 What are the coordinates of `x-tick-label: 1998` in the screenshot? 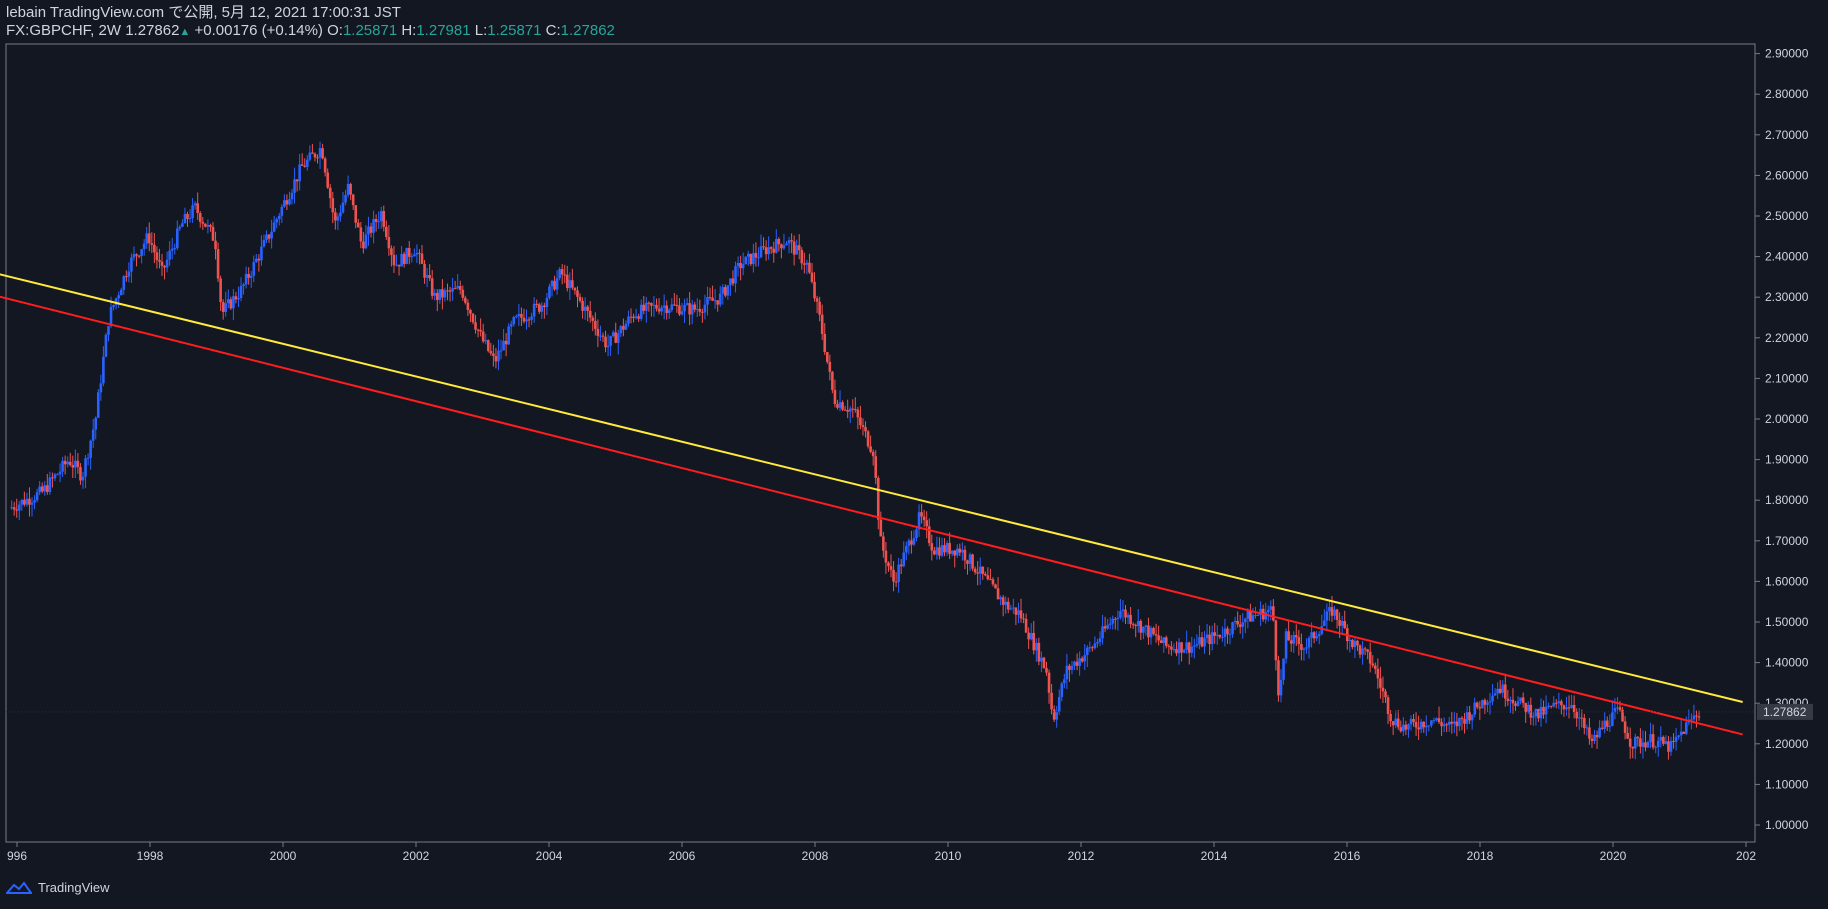 It's located at (150, 856).